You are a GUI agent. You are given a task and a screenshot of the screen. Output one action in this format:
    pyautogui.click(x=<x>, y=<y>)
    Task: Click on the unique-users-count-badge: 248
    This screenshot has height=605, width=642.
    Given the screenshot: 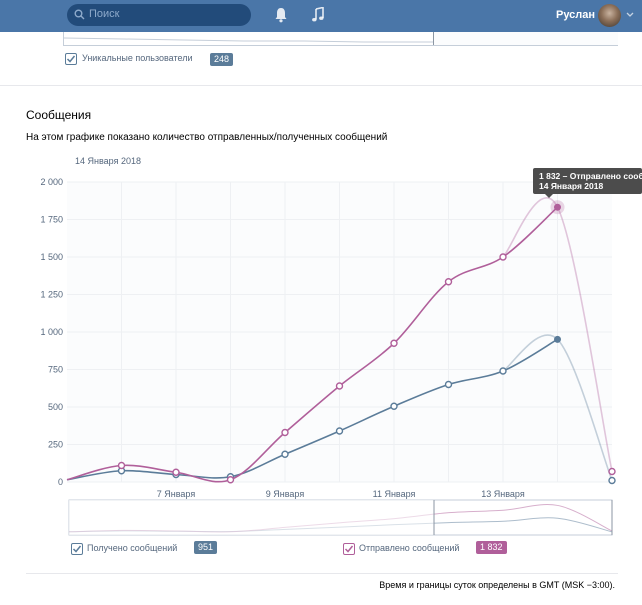 What is the action you would take?
    pyautogui.click(x=222, y=59)
    